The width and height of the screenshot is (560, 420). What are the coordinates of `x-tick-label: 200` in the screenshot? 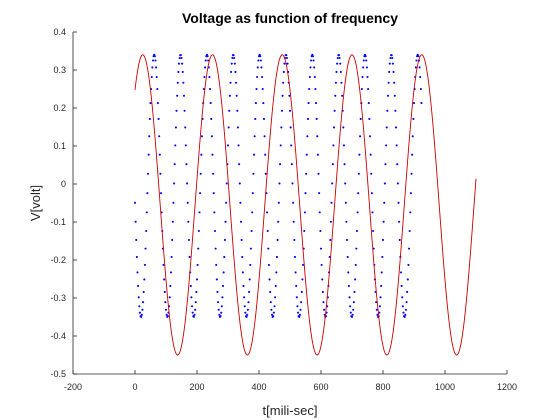 It's located at (196, 387).